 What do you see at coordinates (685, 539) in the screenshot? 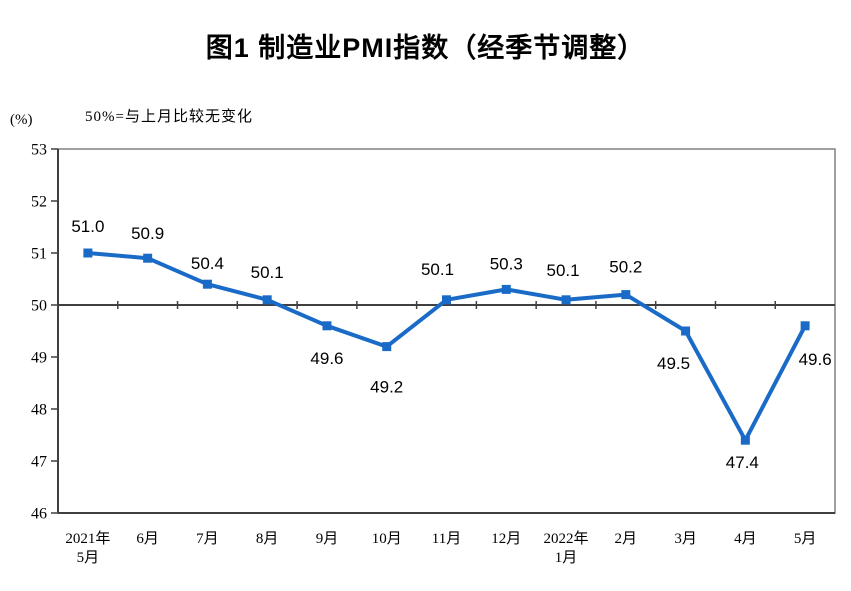
I see `x-axis-label: 3月` at bounding box center [685, 539].